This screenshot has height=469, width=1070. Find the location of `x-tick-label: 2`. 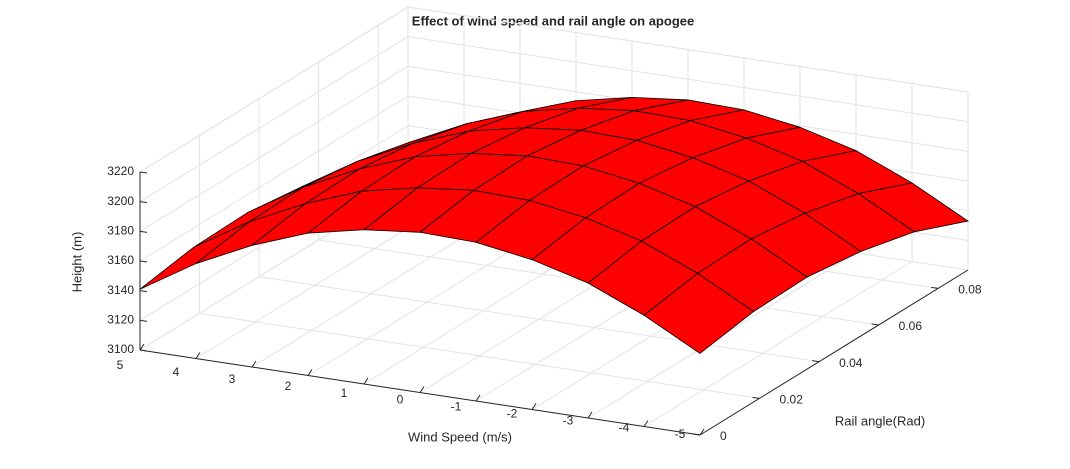

x-tick-label: 2 is located at coordinates (288, 386).